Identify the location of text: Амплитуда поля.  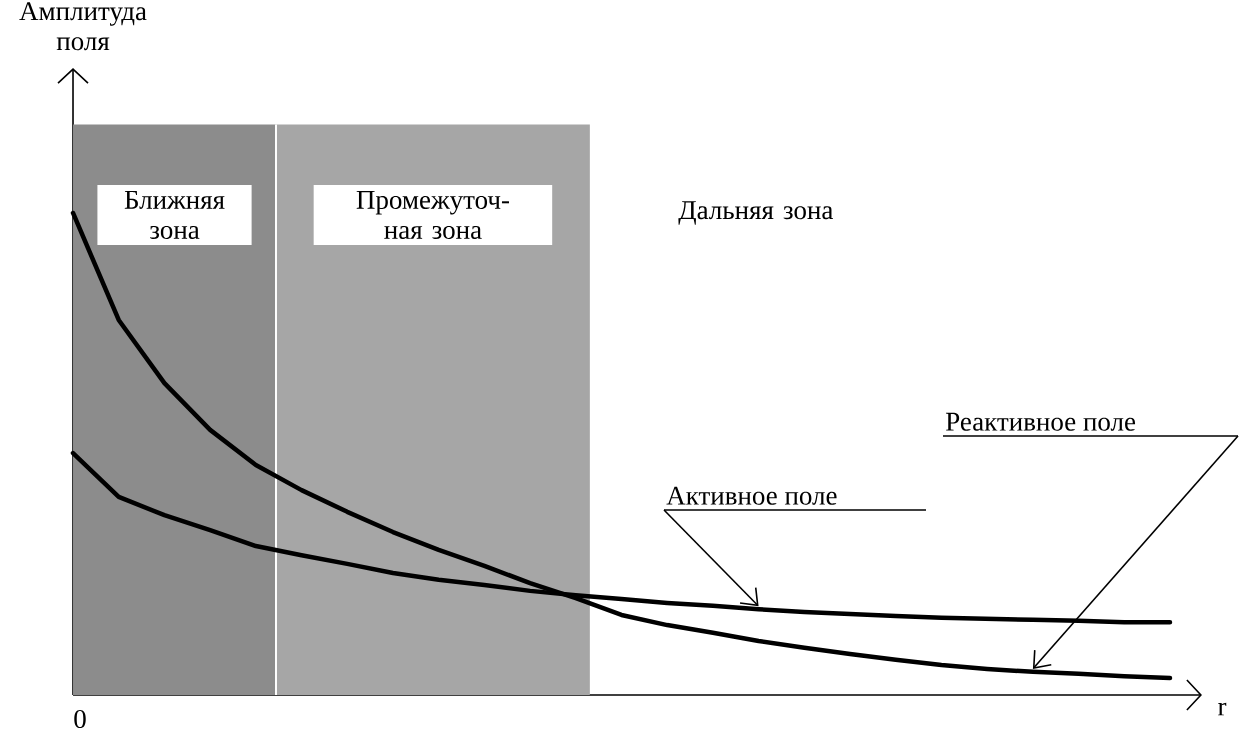
(83, 26).